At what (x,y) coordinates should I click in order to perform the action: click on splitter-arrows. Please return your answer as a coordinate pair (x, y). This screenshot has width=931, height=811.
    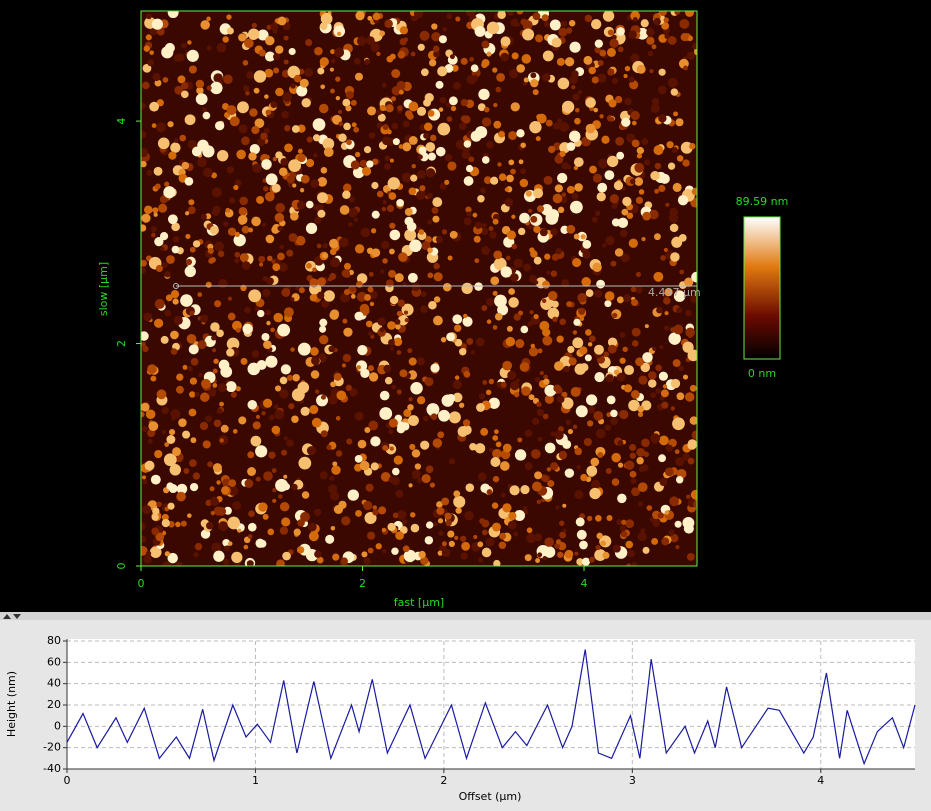
    Looking at the image, I should click on (12, 616).